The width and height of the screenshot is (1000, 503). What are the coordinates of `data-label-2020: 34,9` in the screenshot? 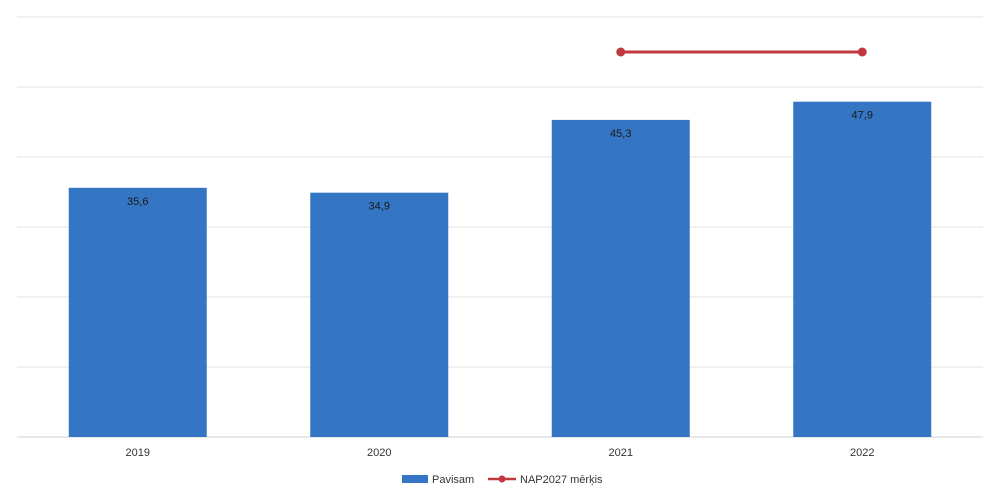 It's located at (379, 207).